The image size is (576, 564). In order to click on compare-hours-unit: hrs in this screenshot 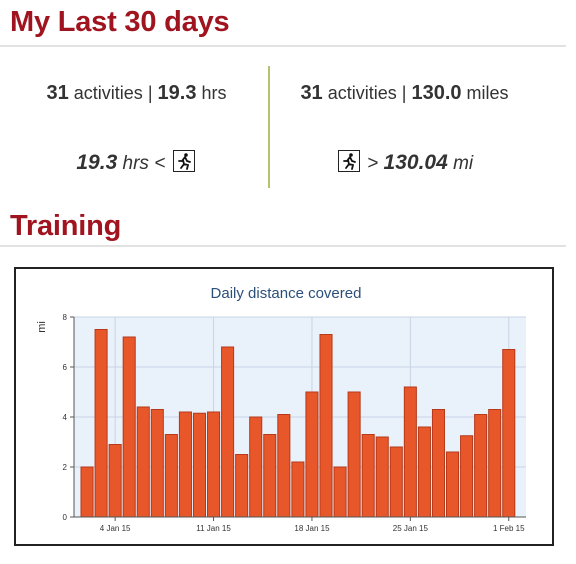, I will do `click(136, 163)`.